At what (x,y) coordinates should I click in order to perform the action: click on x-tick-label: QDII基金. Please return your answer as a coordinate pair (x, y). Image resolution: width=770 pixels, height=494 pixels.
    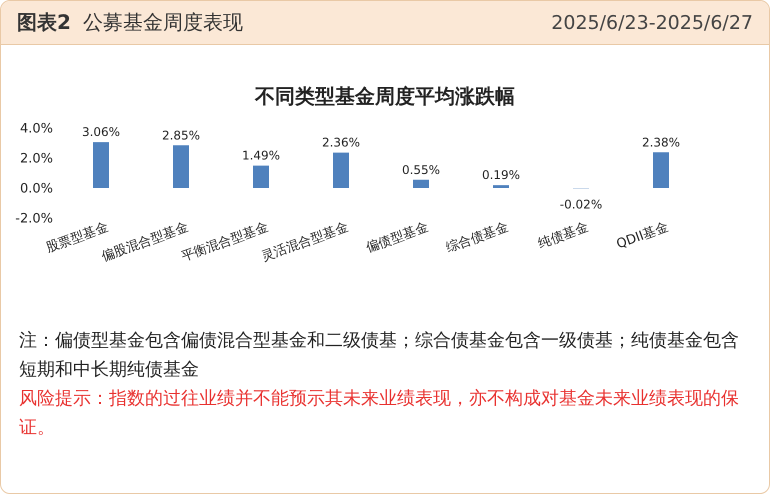
    Looking at the image, I should click on (642, 236).